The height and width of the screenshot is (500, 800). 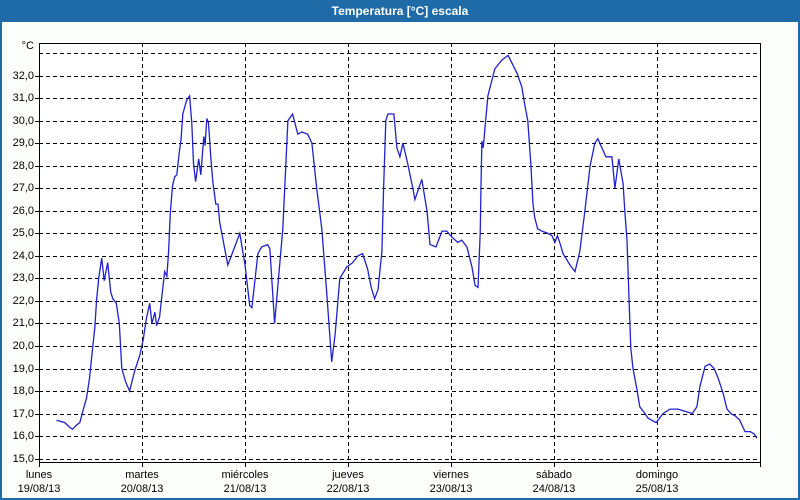 What do you see at coordinates (400, 11) in the screenshot?
I see `window-title: Temperatura [°C] escala` at bounding box center [400, 11].